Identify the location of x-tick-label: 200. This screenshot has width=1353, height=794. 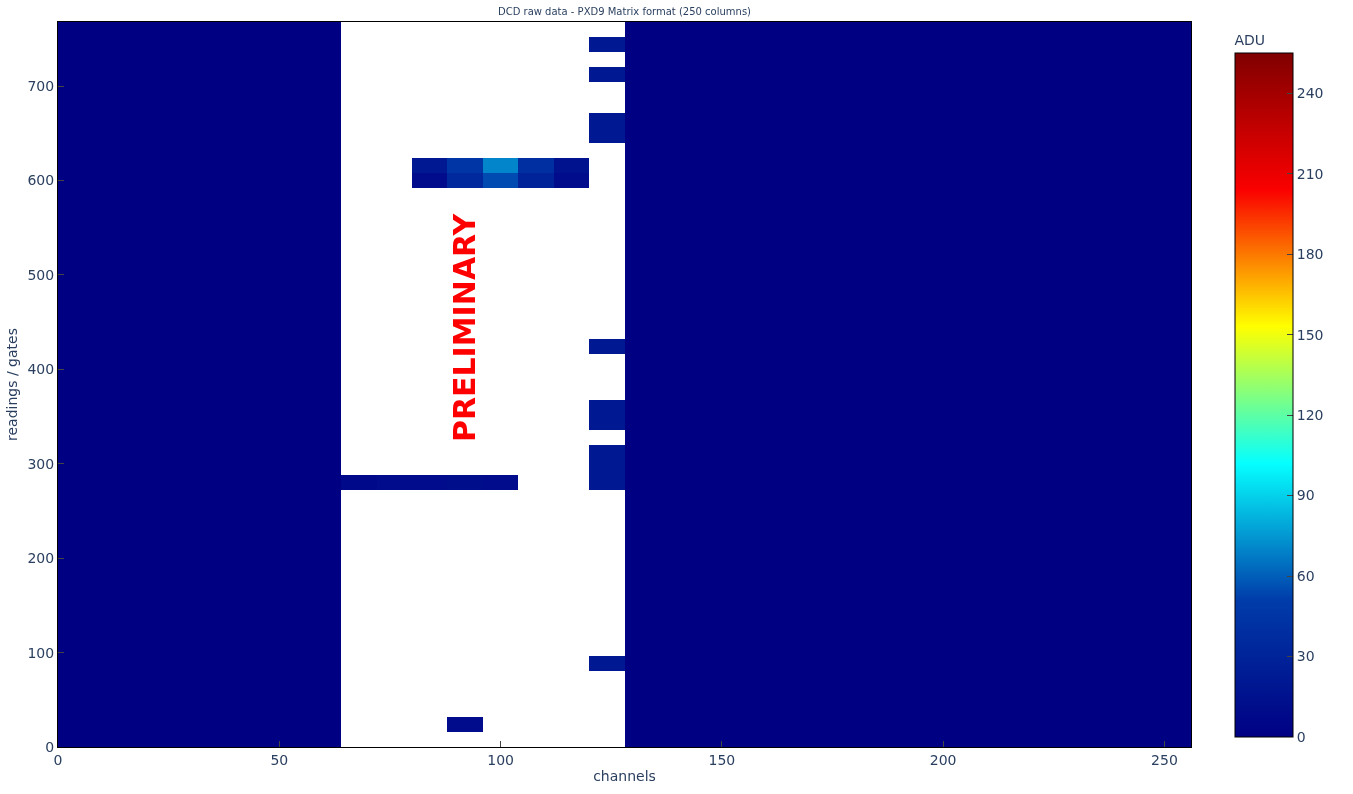
(943, 759).